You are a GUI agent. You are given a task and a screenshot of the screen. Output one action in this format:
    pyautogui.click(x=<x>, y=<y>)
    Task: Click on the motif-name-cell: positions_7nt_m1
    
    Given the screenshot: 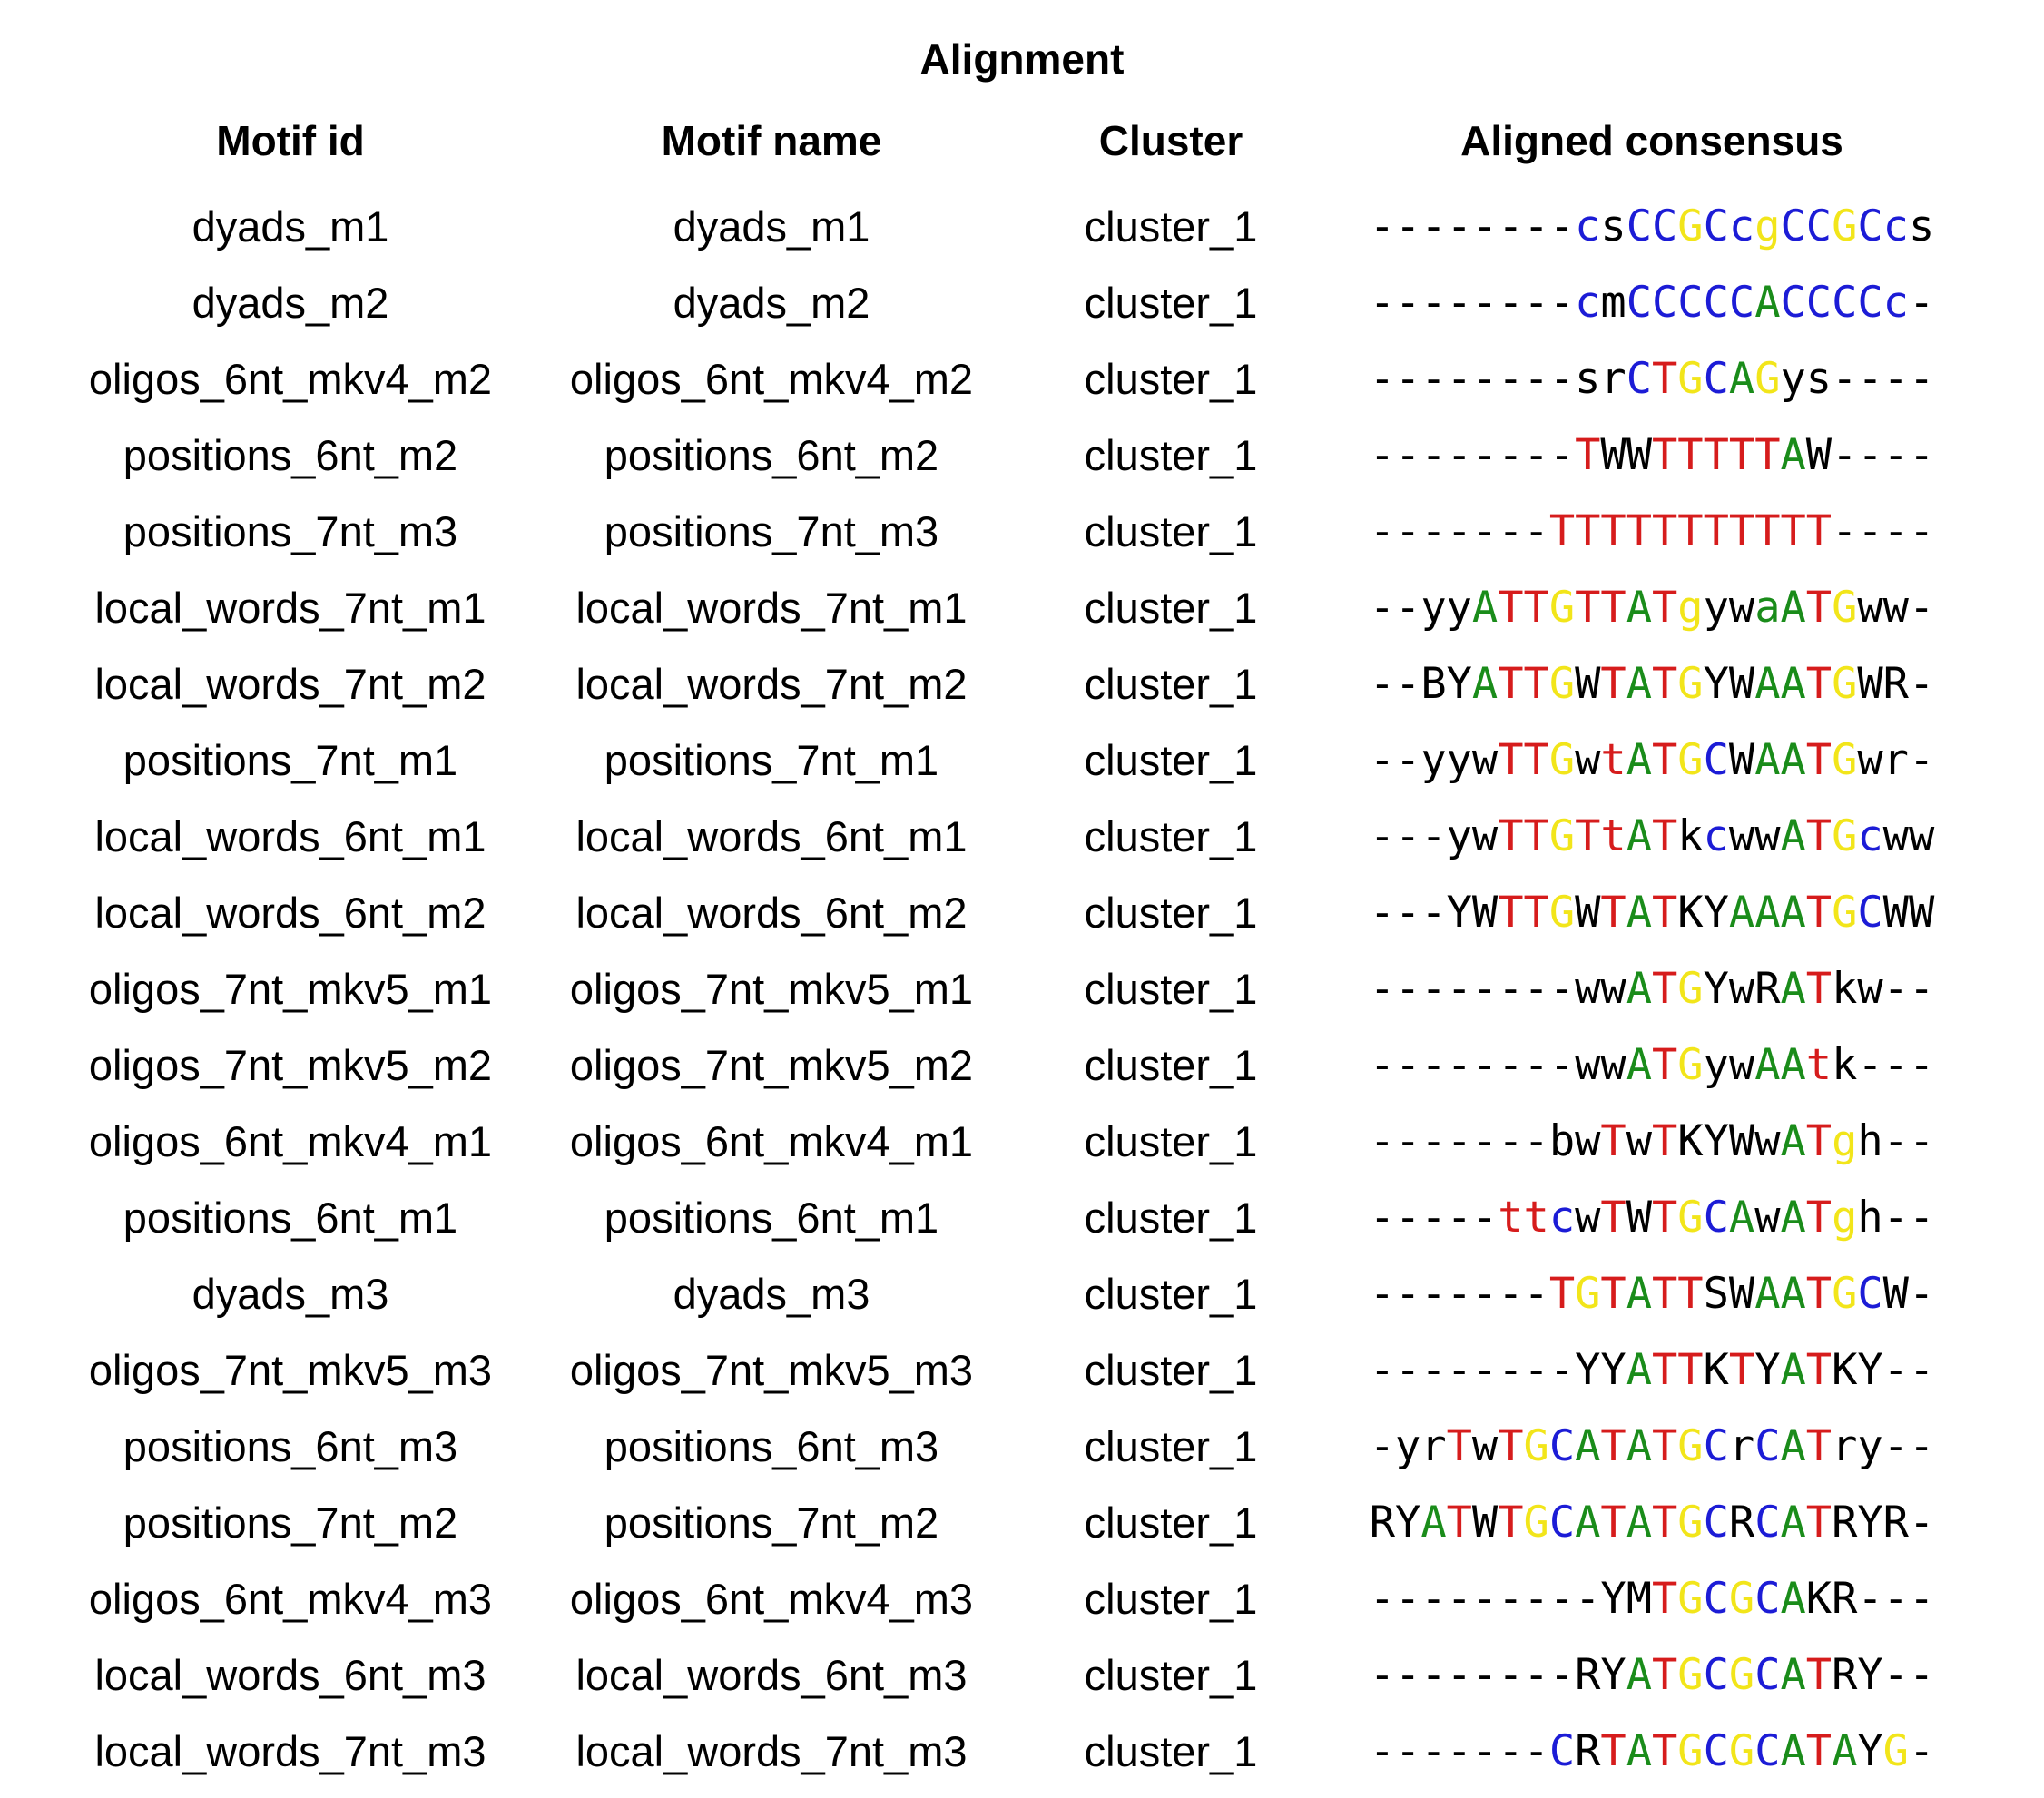 What is the action you would take?
    pyautogui.click(x=771, y=760)
    